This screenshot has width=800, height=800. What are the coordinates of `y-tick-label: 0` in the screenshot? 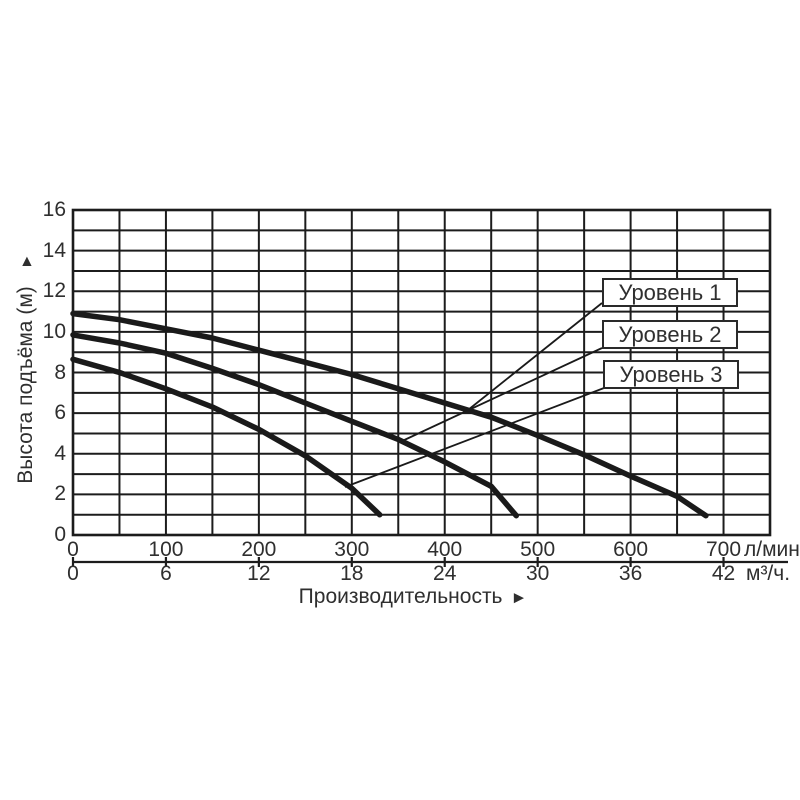 It's located at (60, 534).